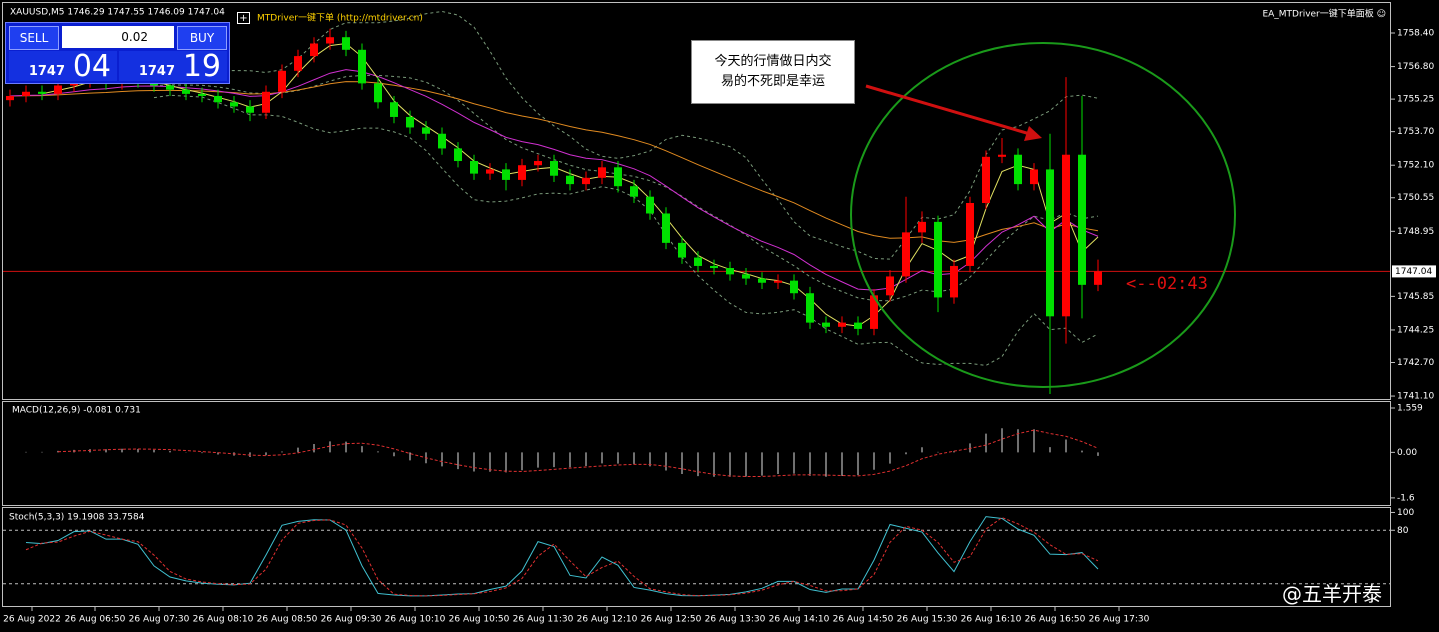  Describe the element at coordinates (77, 518) in the screenshot. I see `stoch-label: Stoch(5,3,3) 19.1908 33.7584` at that location.